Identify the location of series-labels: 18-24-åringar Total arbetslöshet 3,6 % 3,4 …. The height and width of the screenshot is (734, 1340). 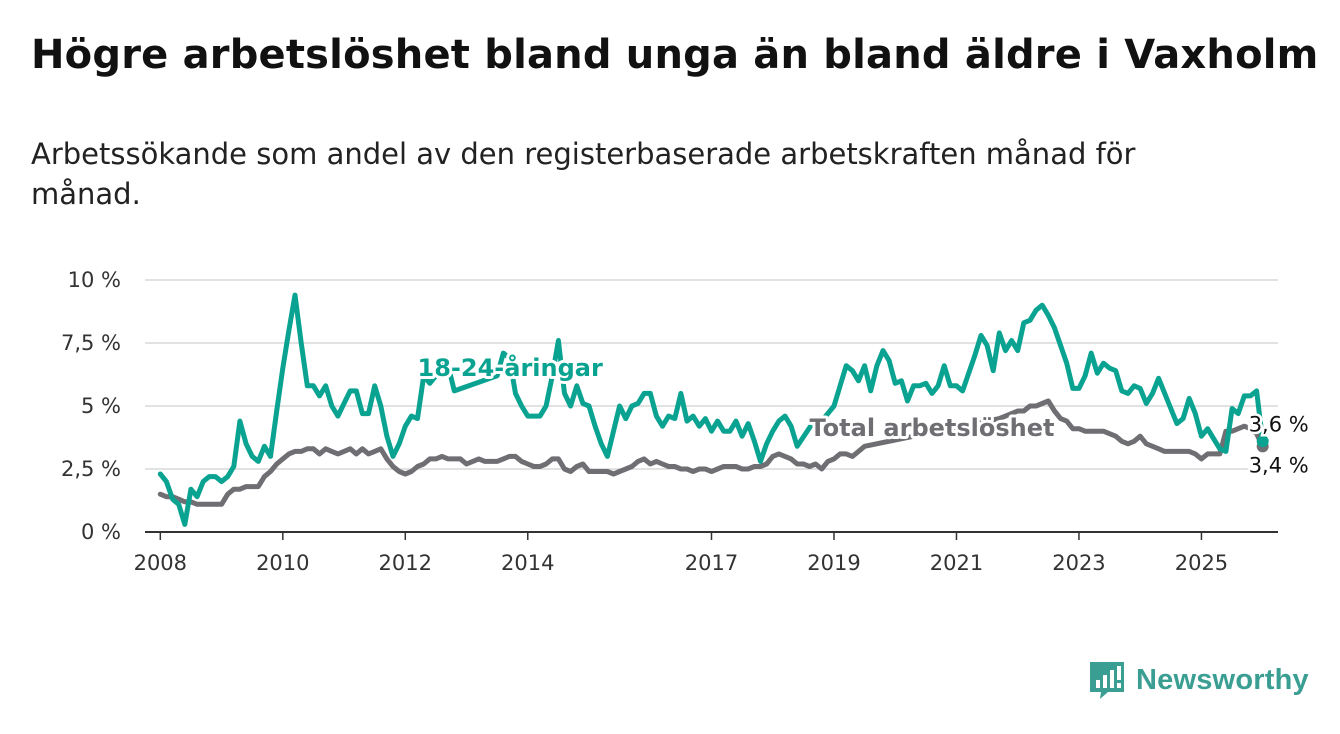
(863, 415).